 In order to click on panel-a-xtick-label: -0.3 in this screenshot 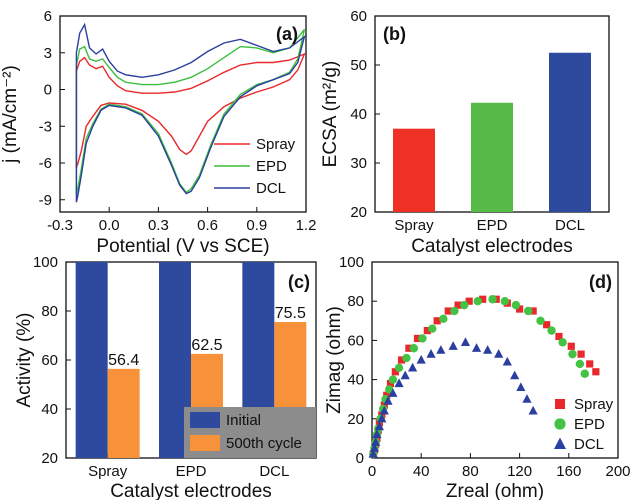, I will do `click(60, 225)`.